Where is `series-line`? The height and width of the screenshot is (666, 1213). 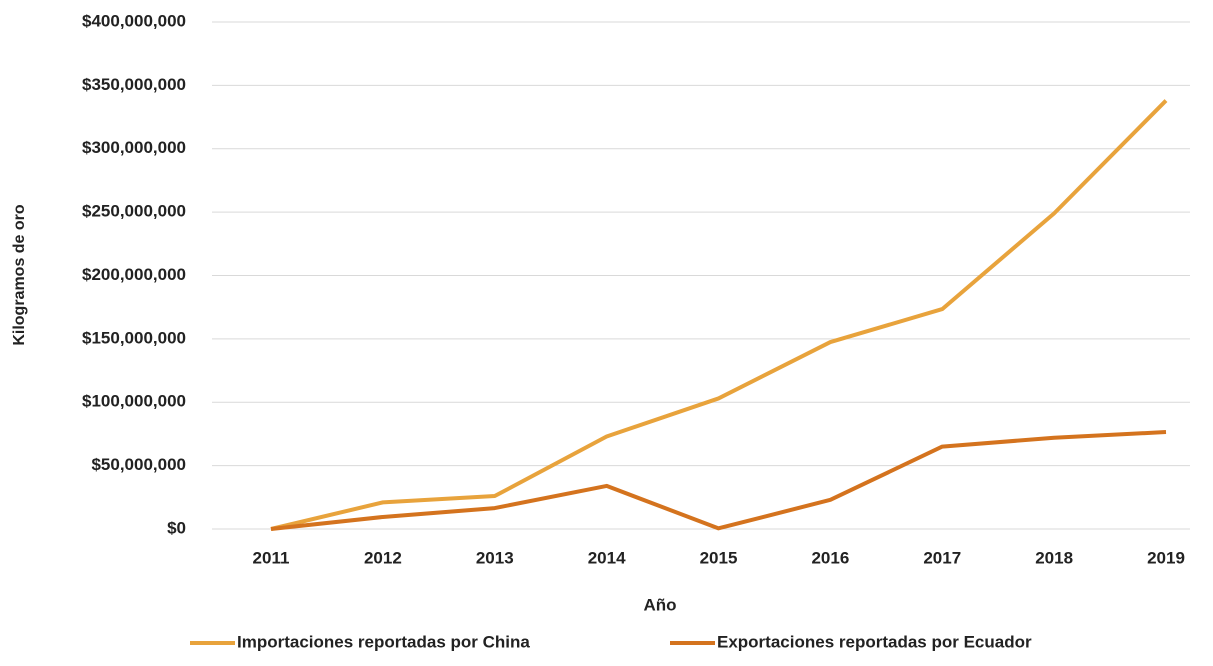 series-line is located at coordinates (718, 480).